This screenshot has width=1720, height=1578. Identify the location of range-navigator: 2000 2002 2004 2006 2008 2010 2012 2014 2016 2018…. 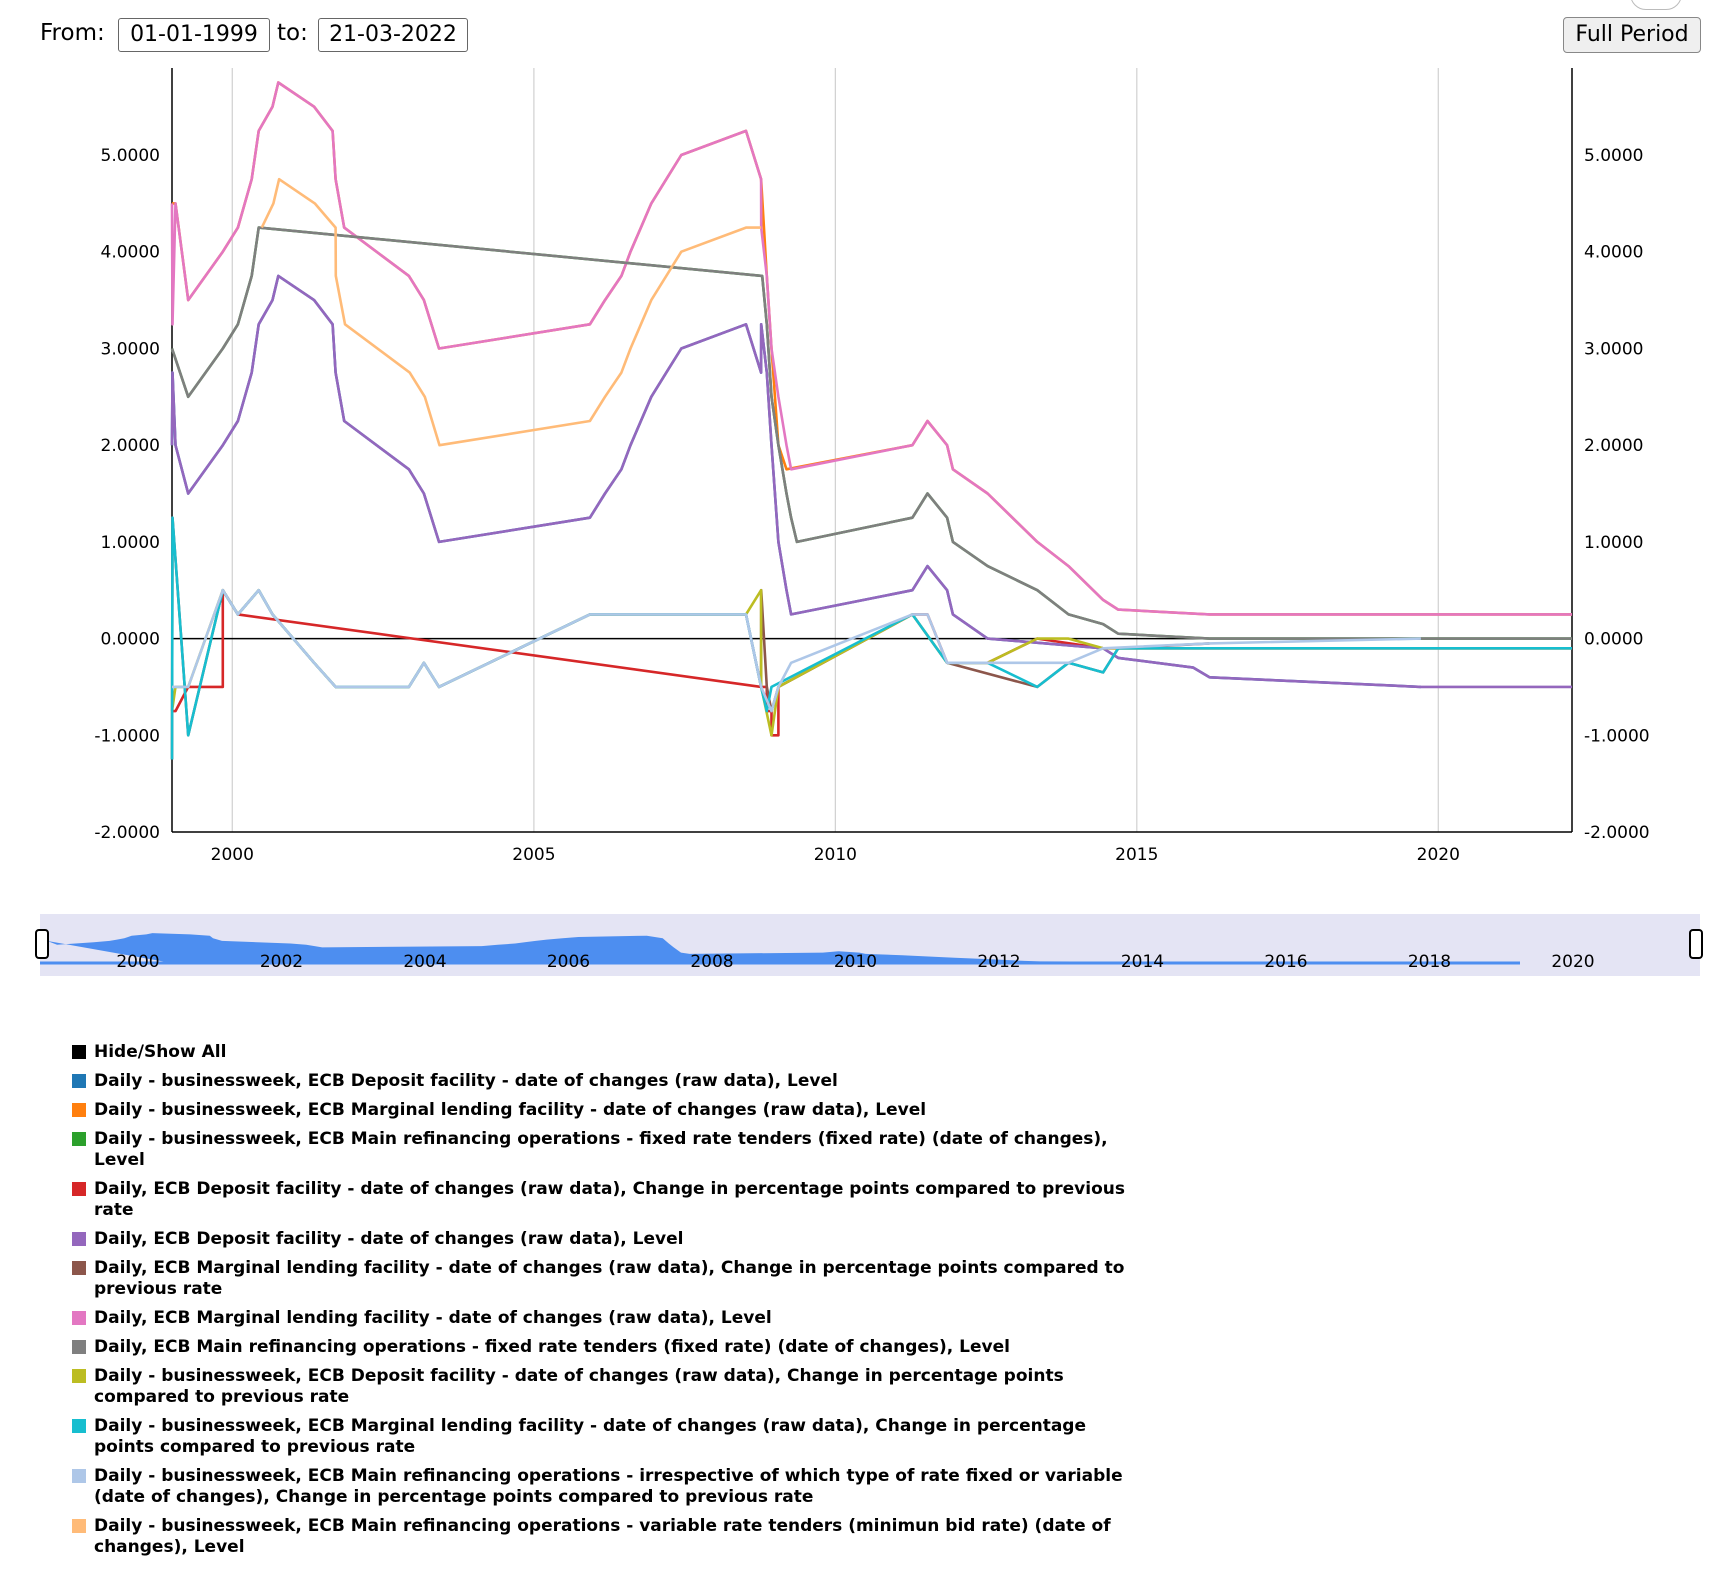
(869, 945).